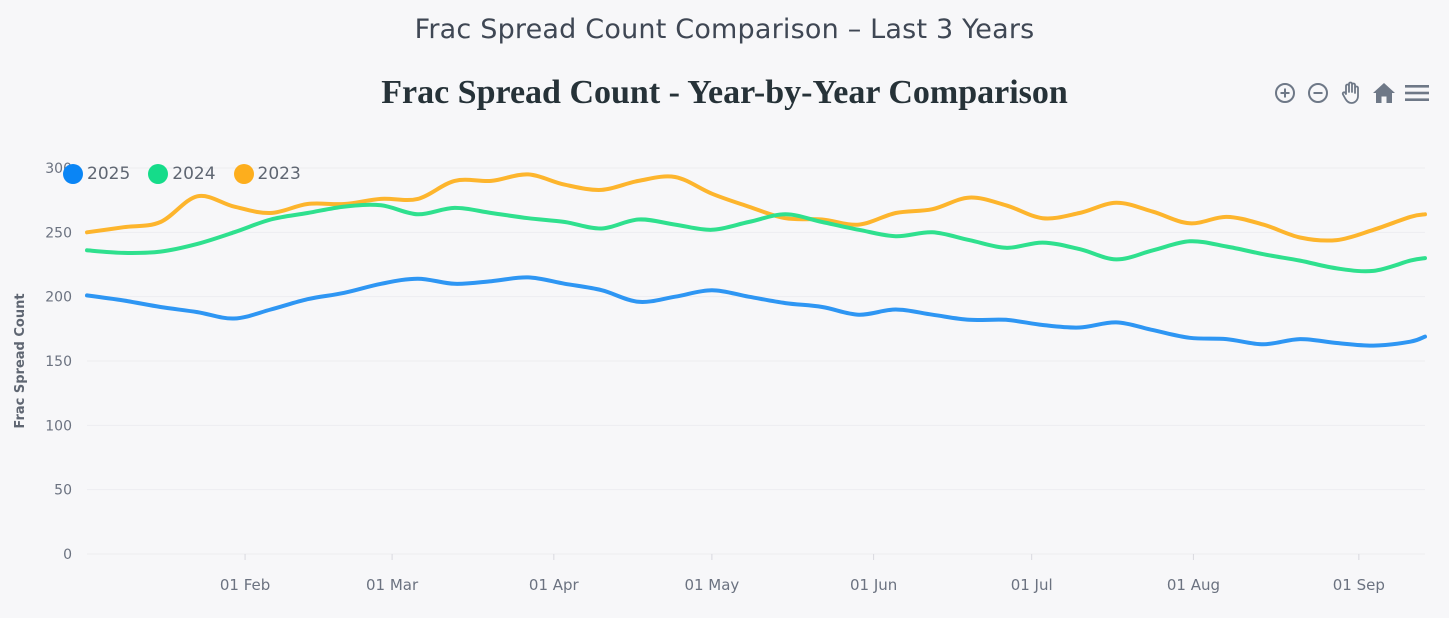  Describe the element at coordinates (1384, 93) in the screenshot. I see `home-icon` at that location.